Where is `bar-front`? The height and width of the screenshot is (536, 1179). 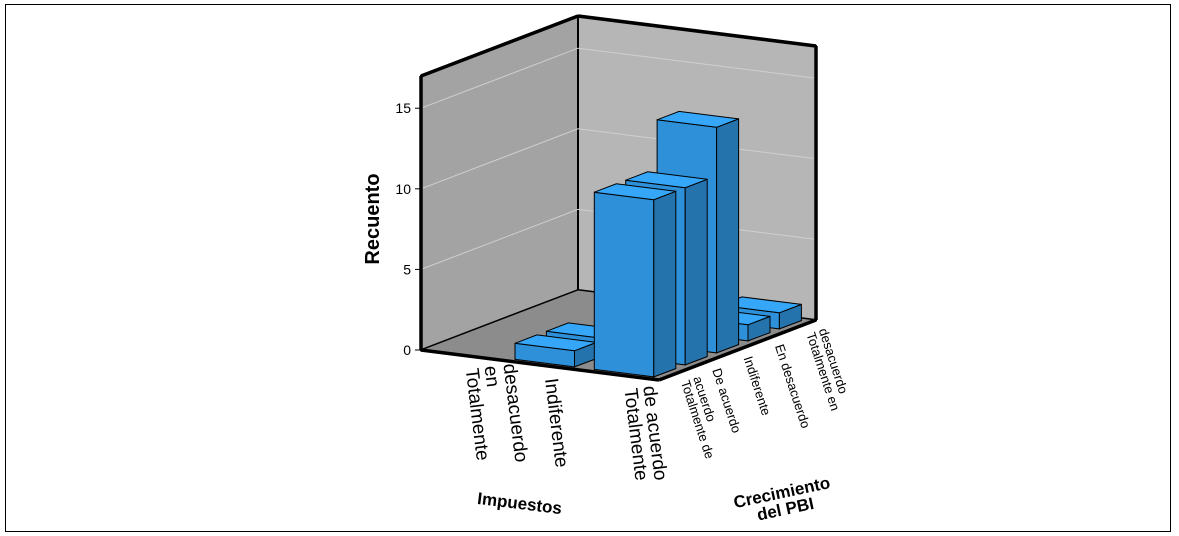 bar-front is located at coordinates (624, 284).